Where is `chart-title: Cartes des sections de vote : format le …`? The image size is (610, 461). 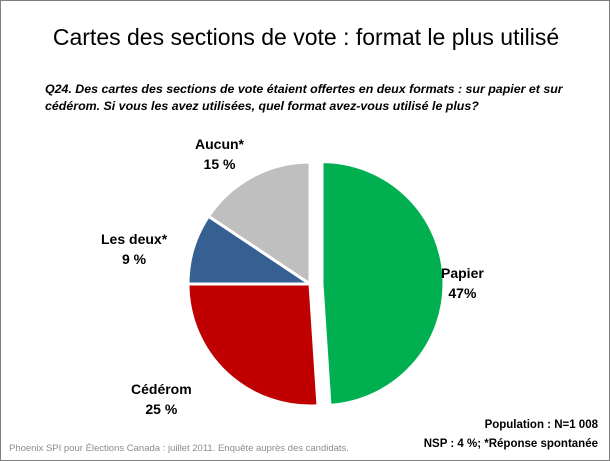
chart-title: Cartes des sections de vote : format le … is located at coordinates (306, 37).